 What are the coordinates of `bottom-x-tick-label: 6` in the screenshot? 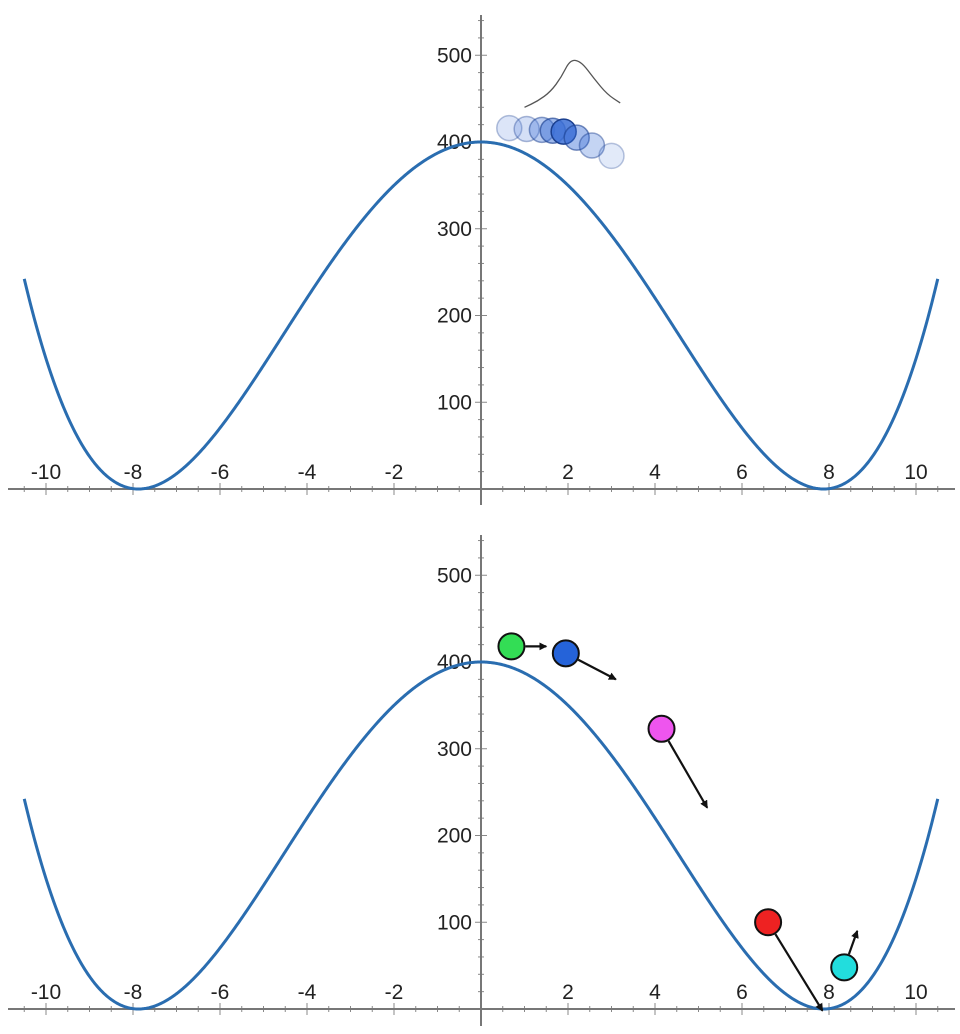 It's located at (742, 992).